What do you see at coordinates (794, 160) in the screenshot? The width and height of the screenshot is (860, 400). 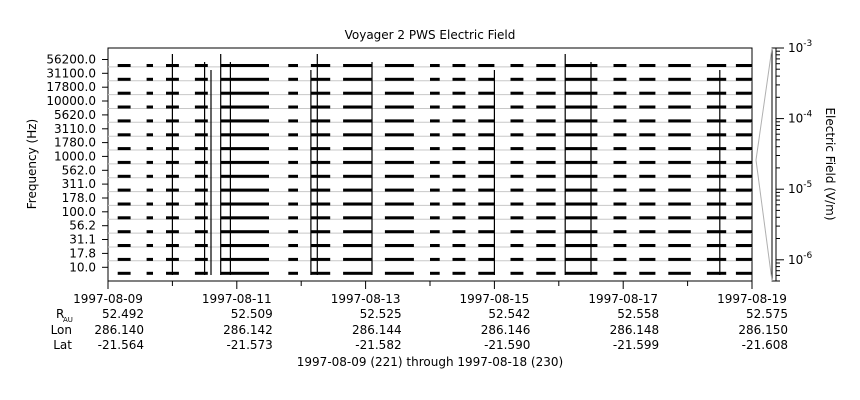 I see `colorbar-ticks: 10-3 10-4 10-5 10-6` at bounding box center [794, 160].